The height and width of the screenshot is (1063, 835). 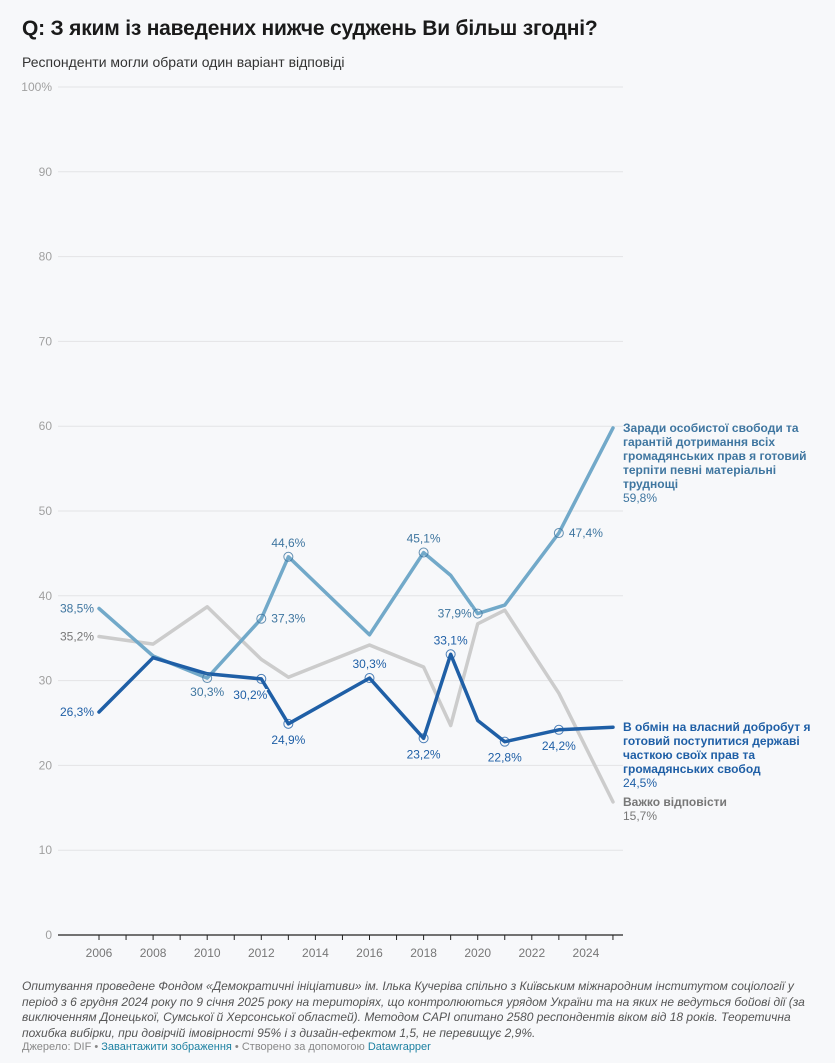 I want to click on y-tick-label: 60, so click(x=46, y=426).